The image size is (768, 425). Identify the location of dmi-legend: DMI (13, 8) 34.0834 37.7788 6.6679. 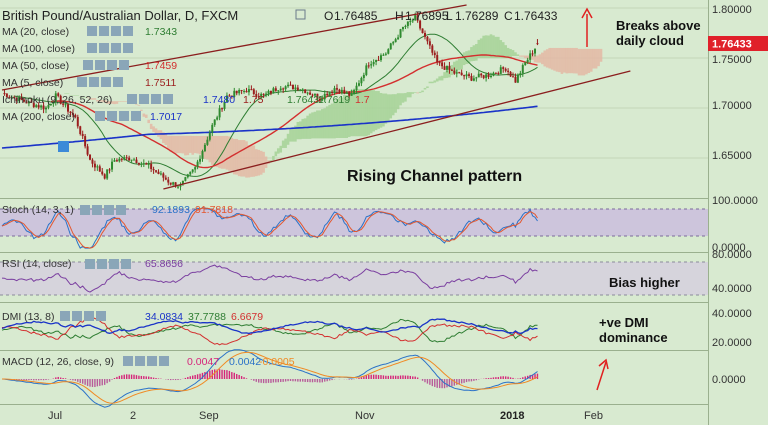
(132, 317).